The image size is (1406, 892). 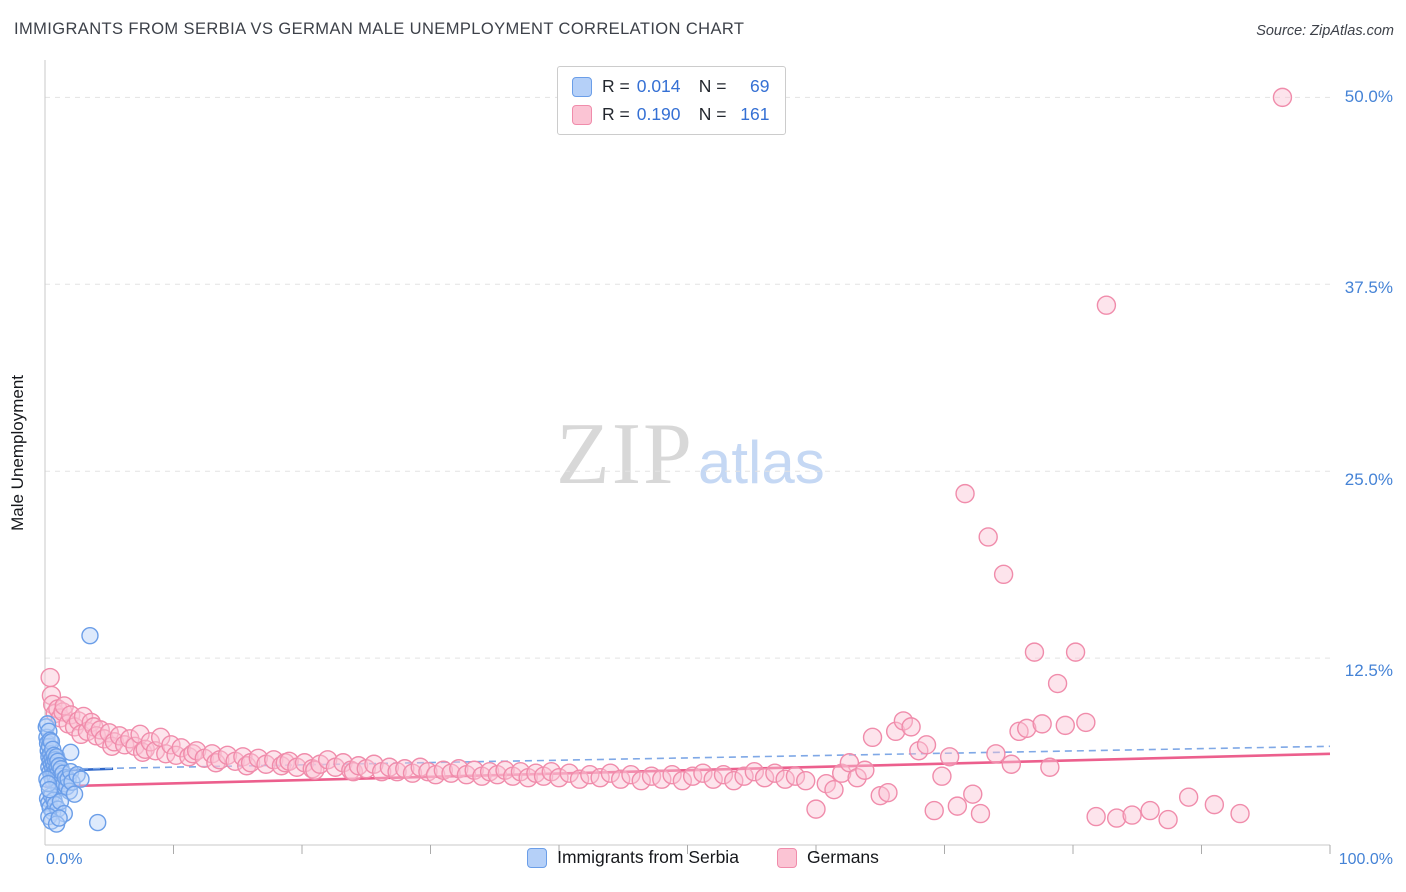 I want to click on x-axis-max-label: 100.0%, so click(x=1365, y=859).